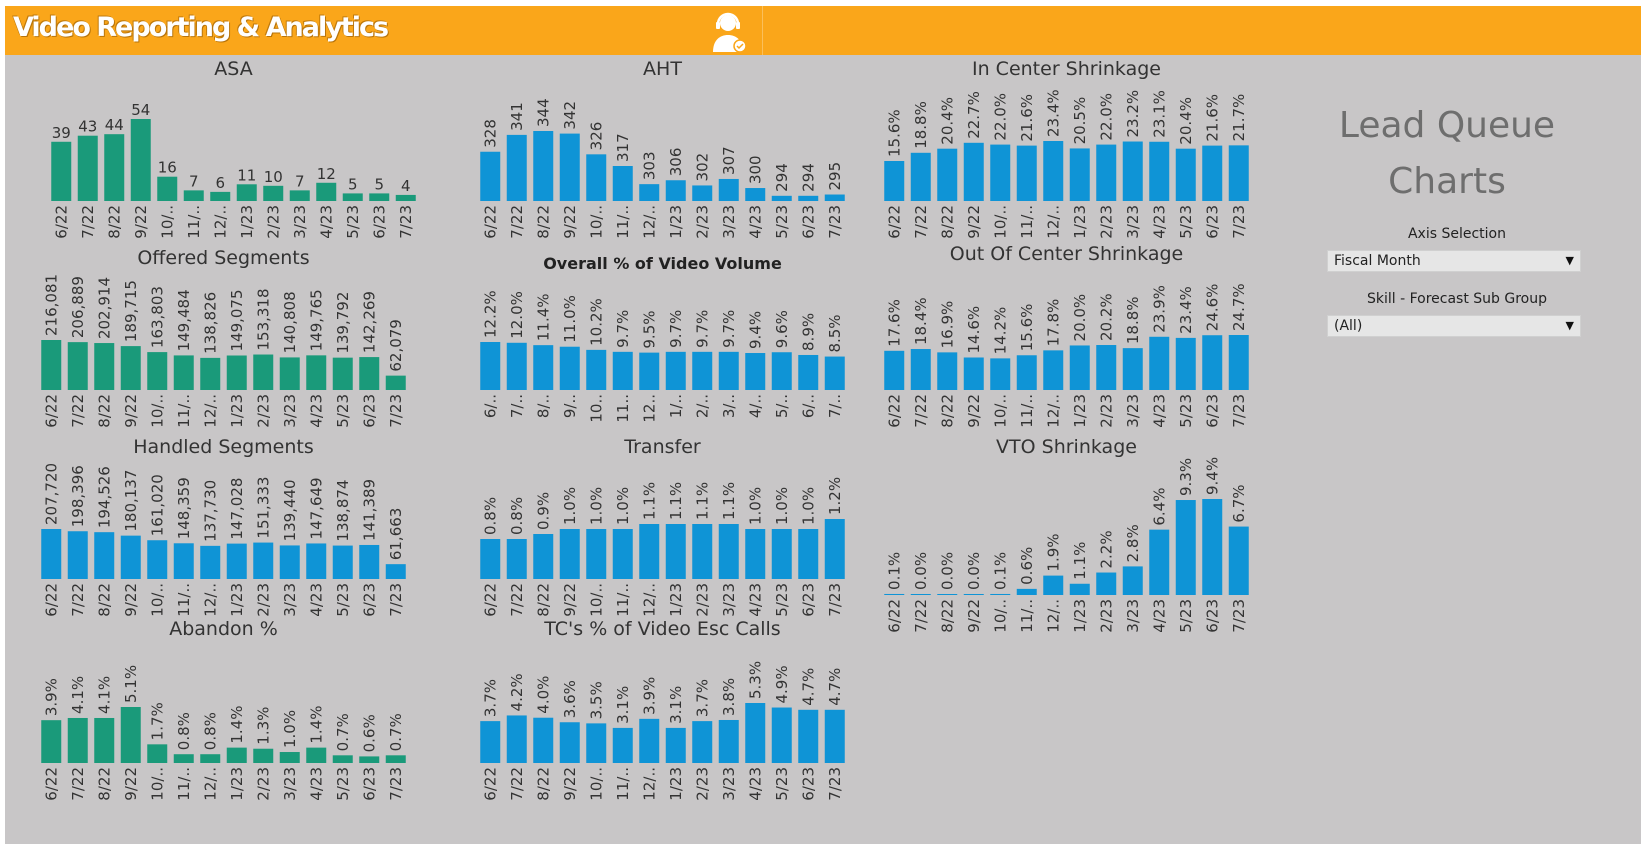 The image size is (1646, 850). I want to click on axis-selection-dropdown: Fiscal Month ▼, so click(1454, 261).